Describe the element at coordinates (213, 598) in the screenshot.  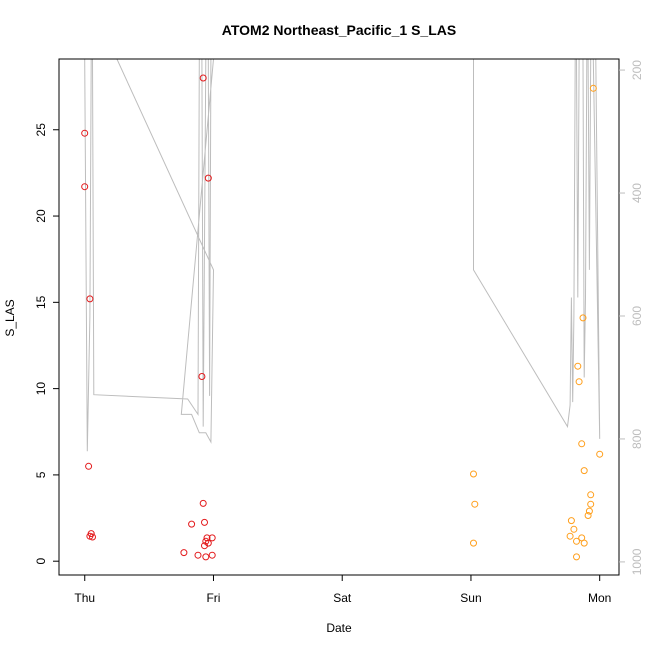
I see `x-tick-label-Fri: Fri` at that location.